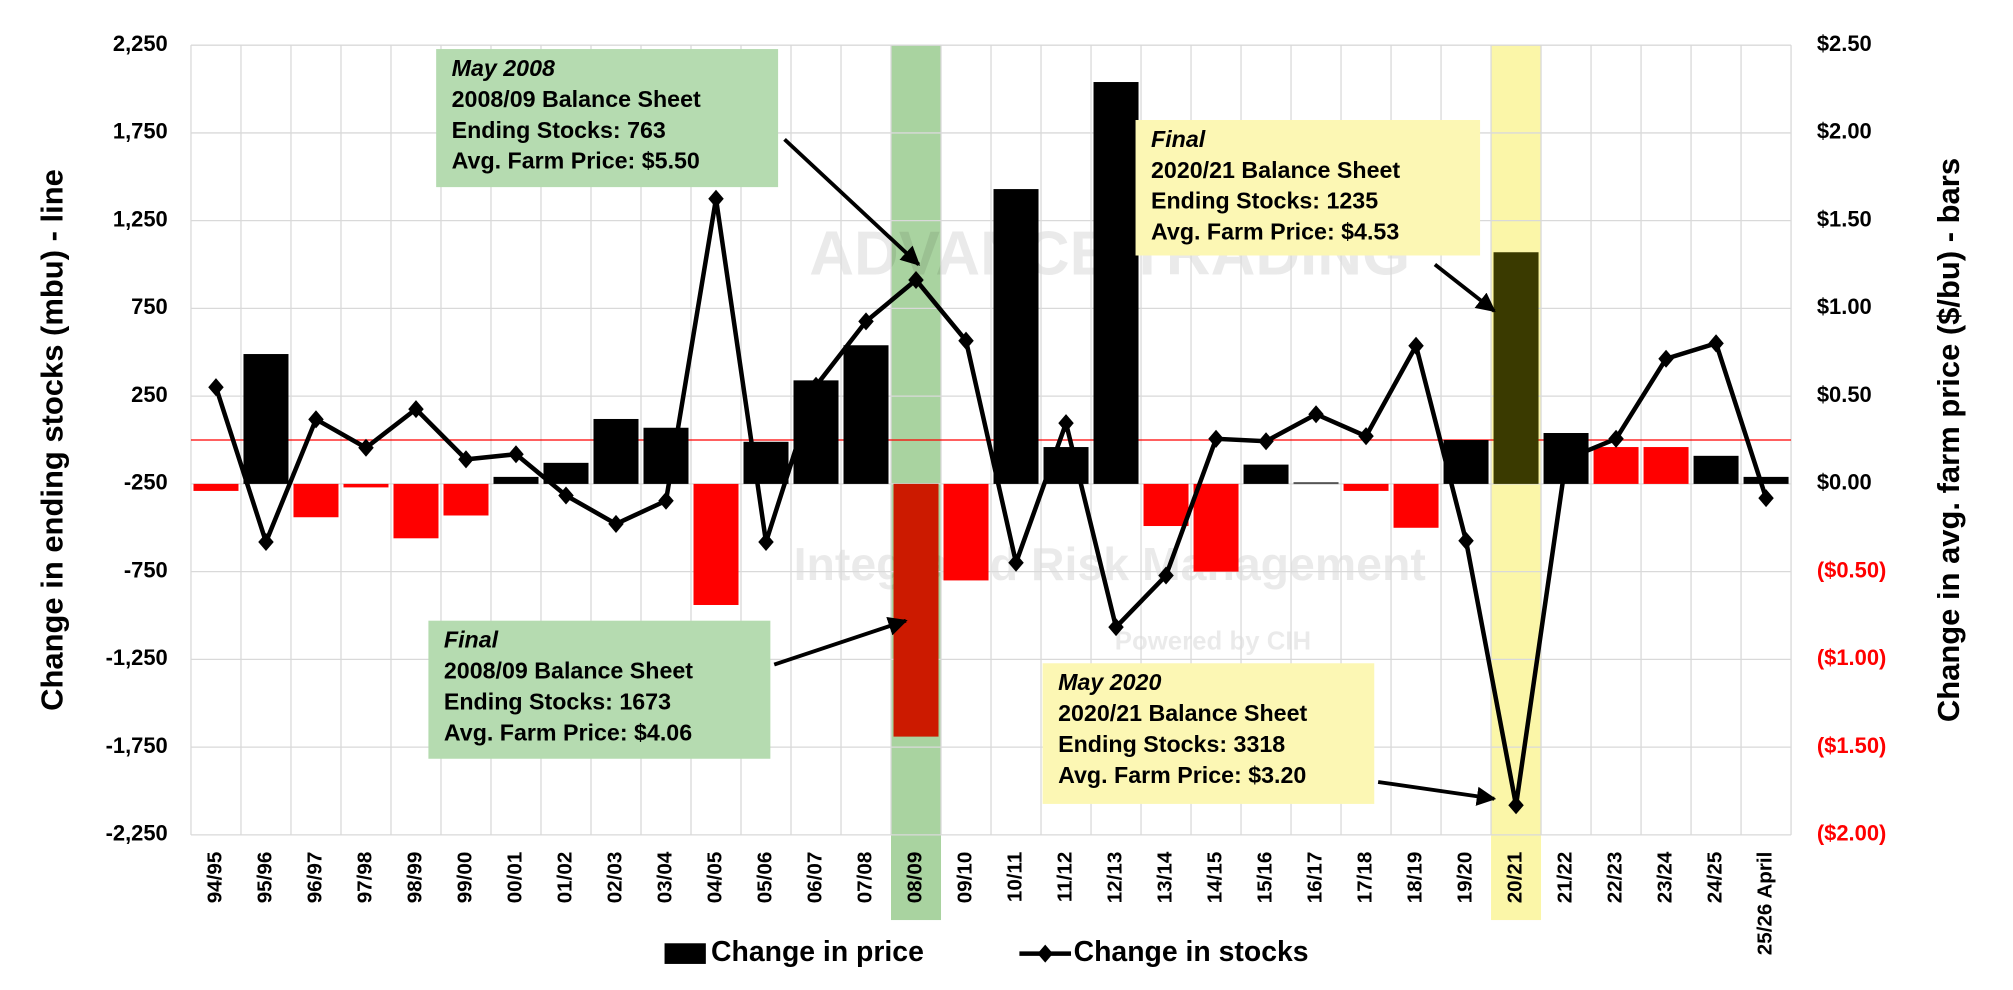 This screenshot has height=990, width=2013. What do you see at coordinates (1851, 657) in the screenshot?
I see `y2-tick-label: ($1.00)` at bounding box center [1851, 657].